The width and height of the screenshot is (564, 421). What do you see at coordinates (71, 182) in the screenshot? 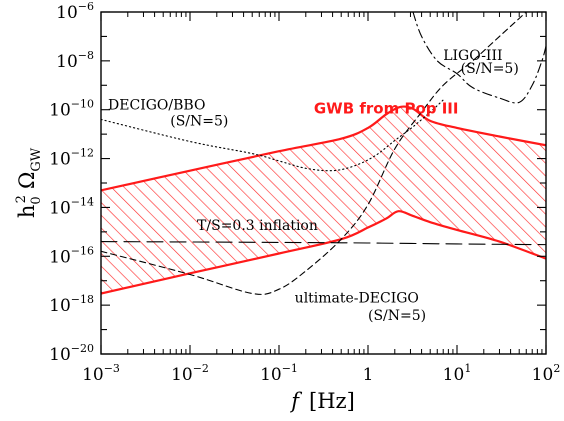
I see `y-tick-labels: 10⁻⁶ 10⁻⁸ 10⁻¹⁰ 10⁻¹² 10⁻¹⁴ 10⁻¹⁶ 10⁻¹⁸ 10⁻²⁰` at bounding box center [71, 182].